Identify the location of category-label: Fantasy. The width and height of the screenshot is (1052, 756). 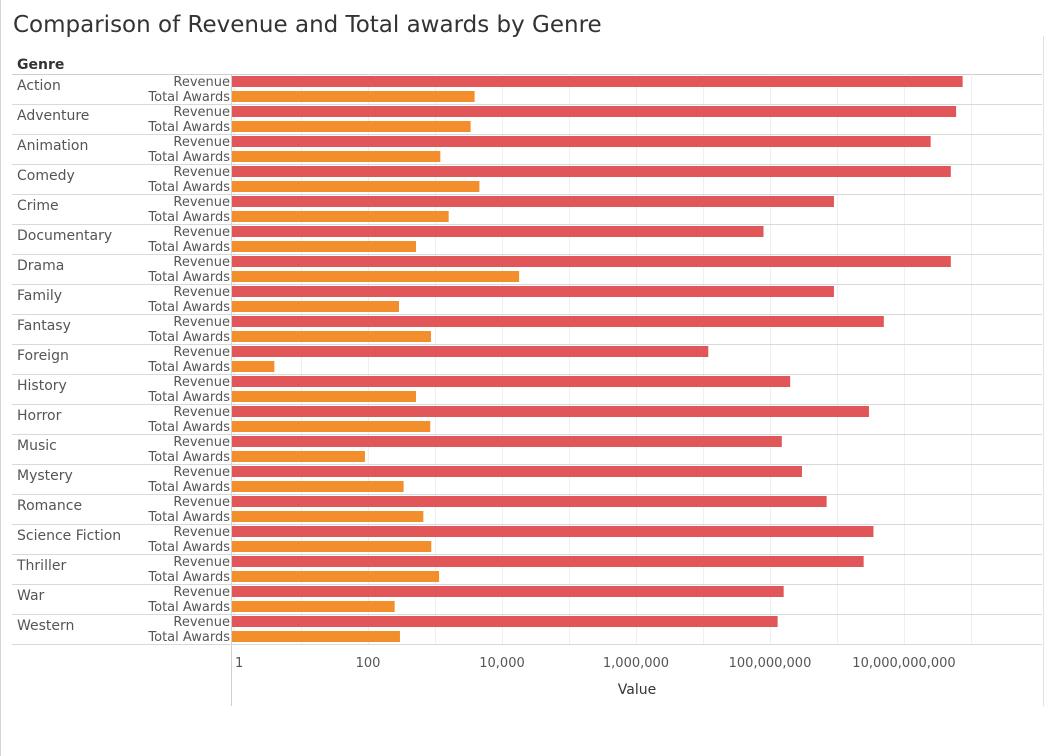
(44, 326).